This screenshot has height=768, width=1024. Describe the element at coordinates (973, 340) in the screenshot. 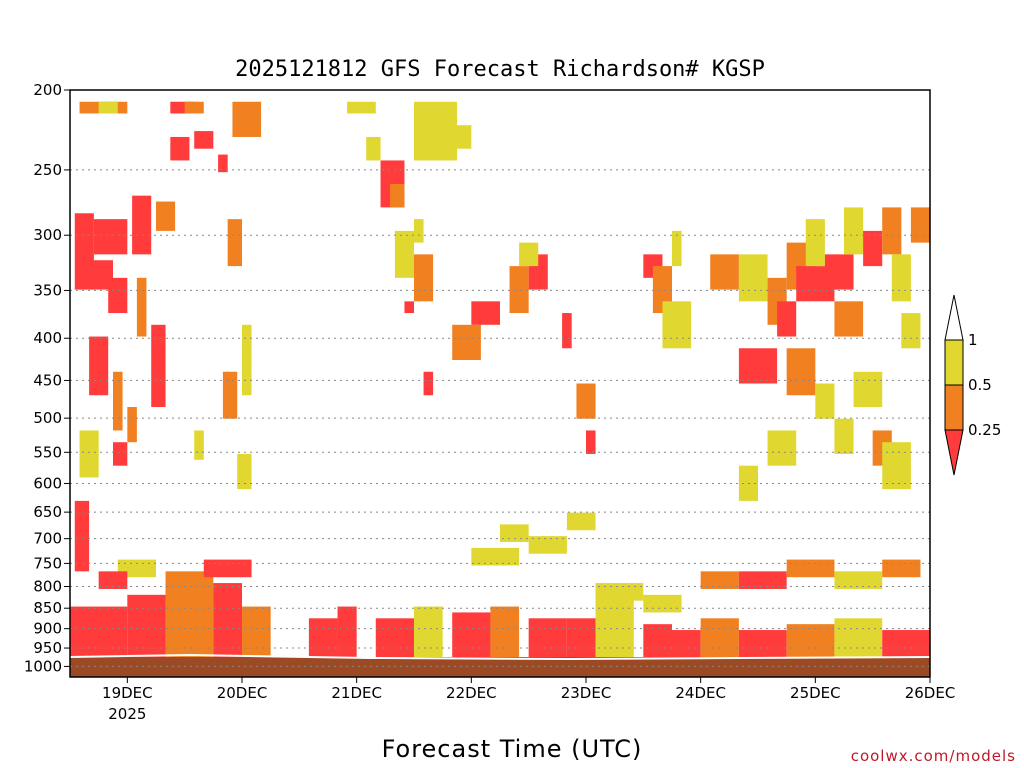

I see `legend-level-label: 1` at that location.